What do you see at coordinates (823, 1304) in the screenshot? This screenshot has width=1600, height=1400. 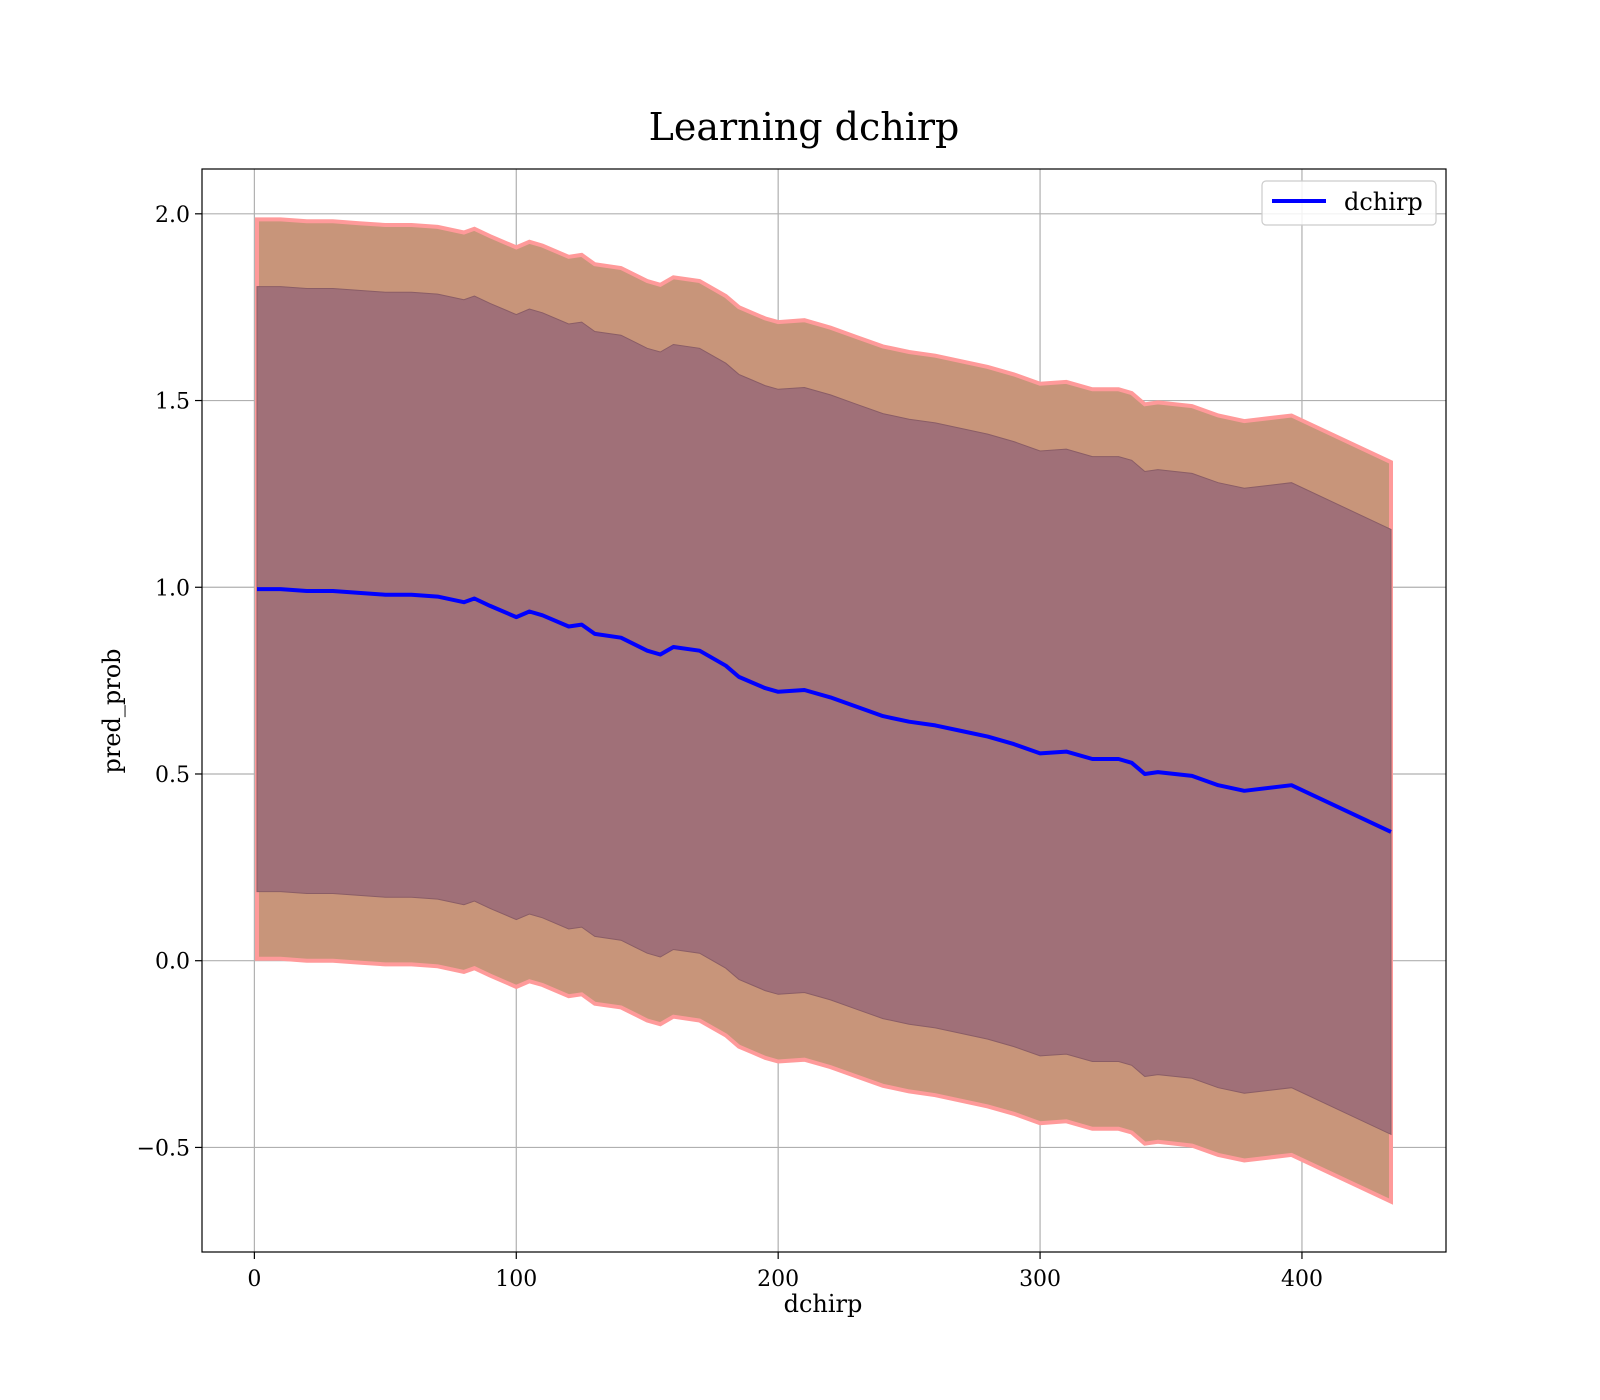 I see `x-axis-label: dchirp` at bounding box center [823, 1304].